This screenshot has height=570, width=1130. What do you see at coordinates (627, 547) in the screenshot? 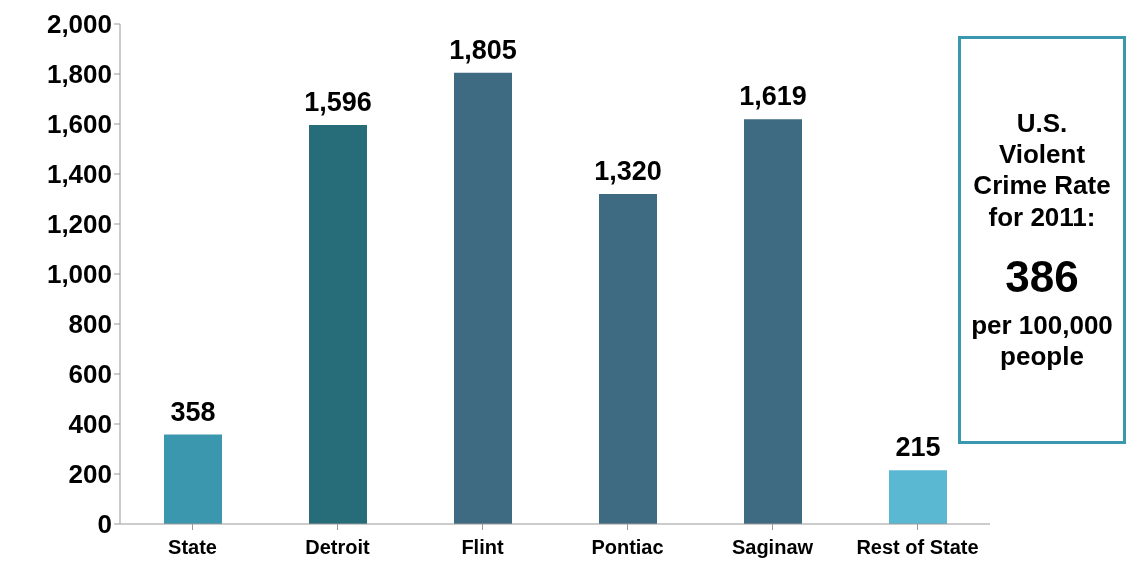
I see `x-tick-label: Pontiac` at bounding box center [627, 547].